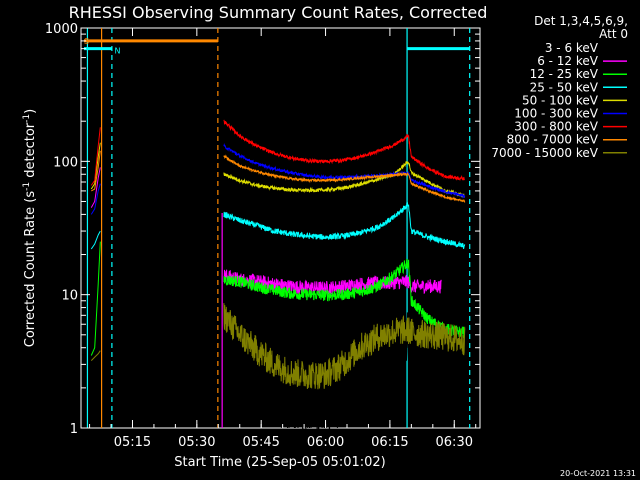  Describe the element at coordinates (344, 298) in the screenshot. I see `series-2-main` at that location.